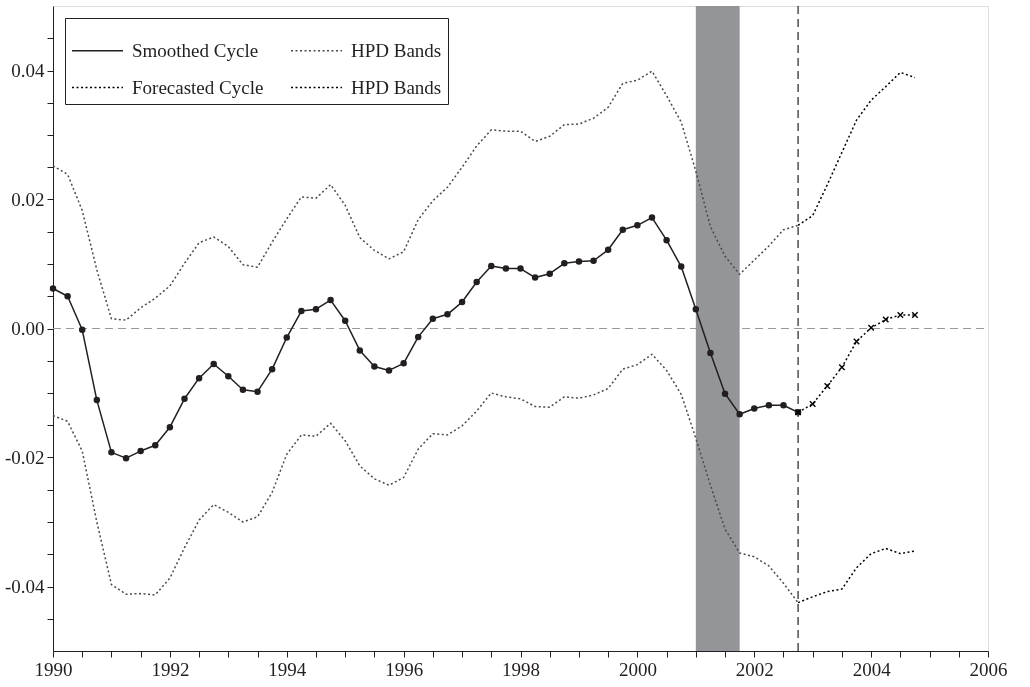  I want to click on x-tick-label: 1996, so click(404, 669).